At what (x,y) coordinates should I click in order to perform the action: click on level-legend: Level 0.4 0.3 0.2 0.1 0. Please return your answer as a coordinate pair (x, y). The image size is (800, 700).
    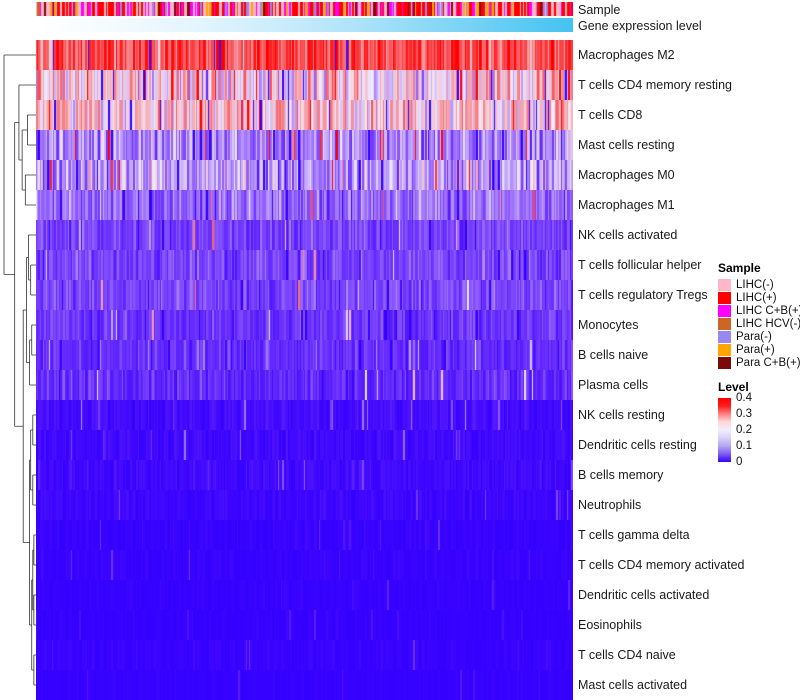
    Looking at the image, I should click on (759, 423).